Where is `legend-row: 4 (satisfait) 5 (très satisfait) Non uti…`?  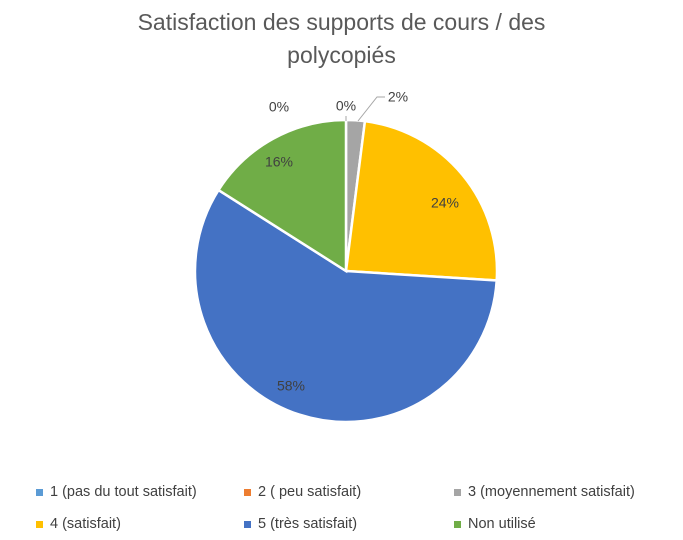
legend-row: 4 (satisfait) 5 (très satisfait) Non uti… is located at coordinates (356, 524).